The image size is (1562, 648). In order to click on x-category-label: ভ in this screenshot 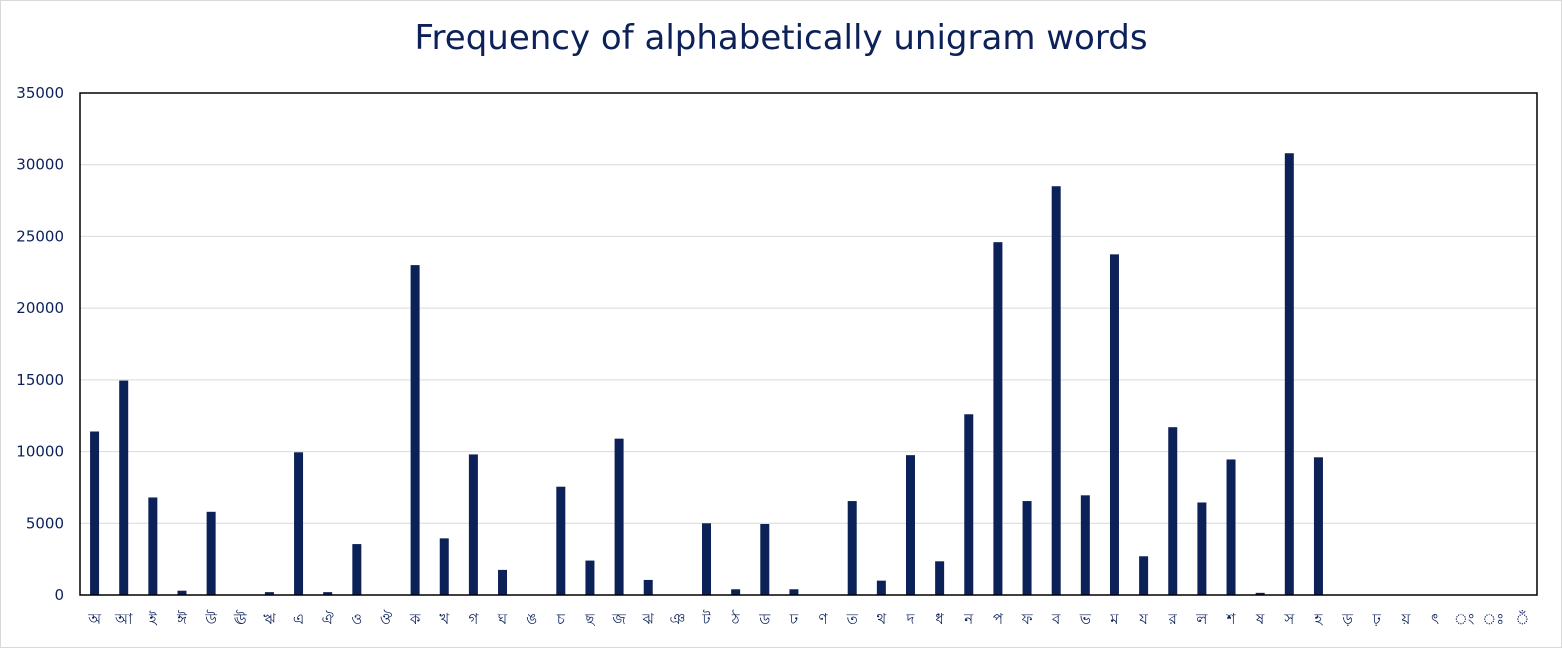, I will do `click(1085, 619)`.